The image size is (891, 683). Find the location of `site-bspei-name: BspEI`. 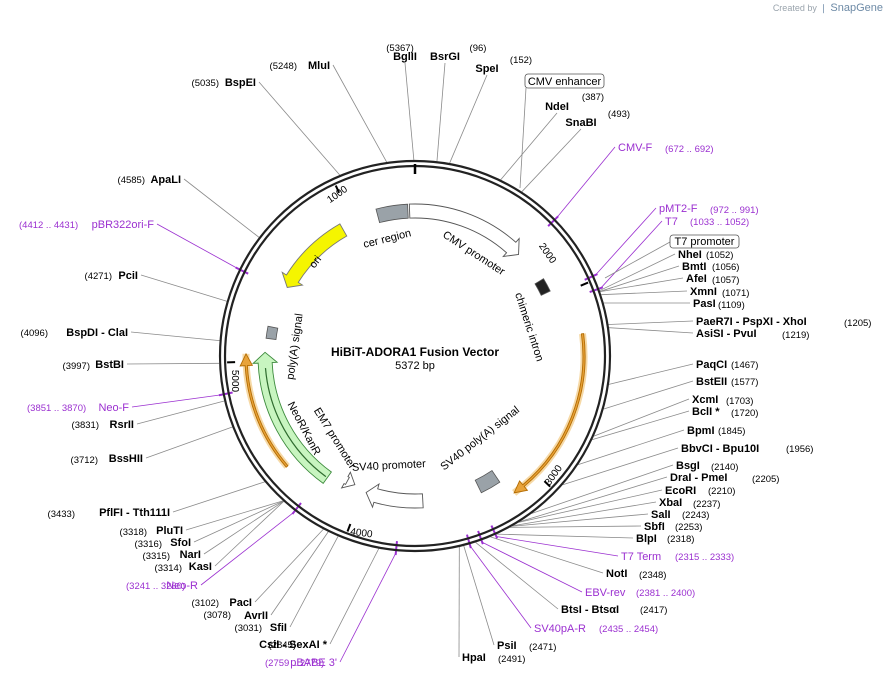

site-bspei-name: BspEI is located at coordinates (240, 83).